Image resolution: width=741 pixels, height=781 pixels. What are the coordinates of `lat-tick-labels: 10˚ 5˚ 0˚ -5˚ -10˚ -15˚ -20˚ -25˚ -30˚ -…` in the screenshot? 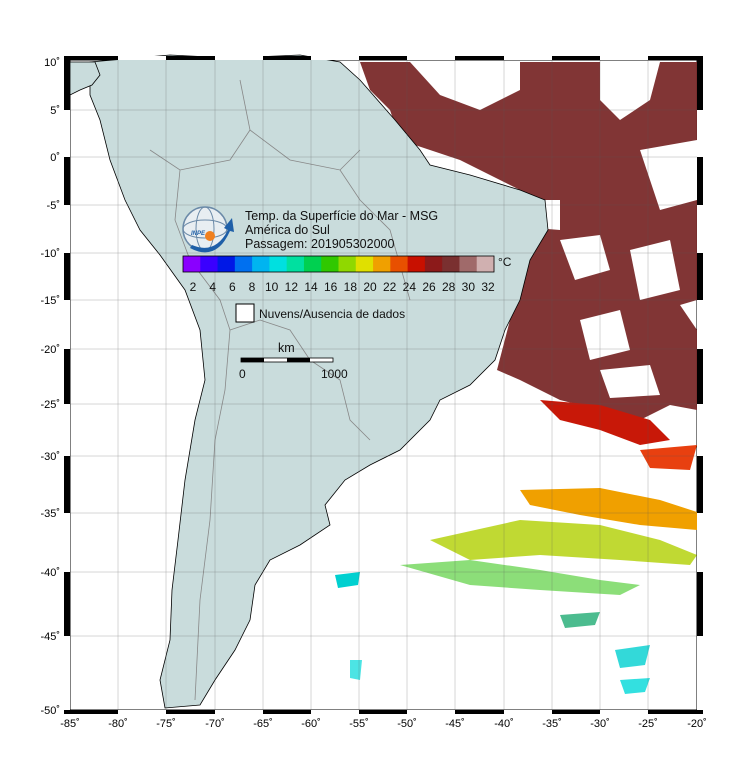 It's located at (50, 387).